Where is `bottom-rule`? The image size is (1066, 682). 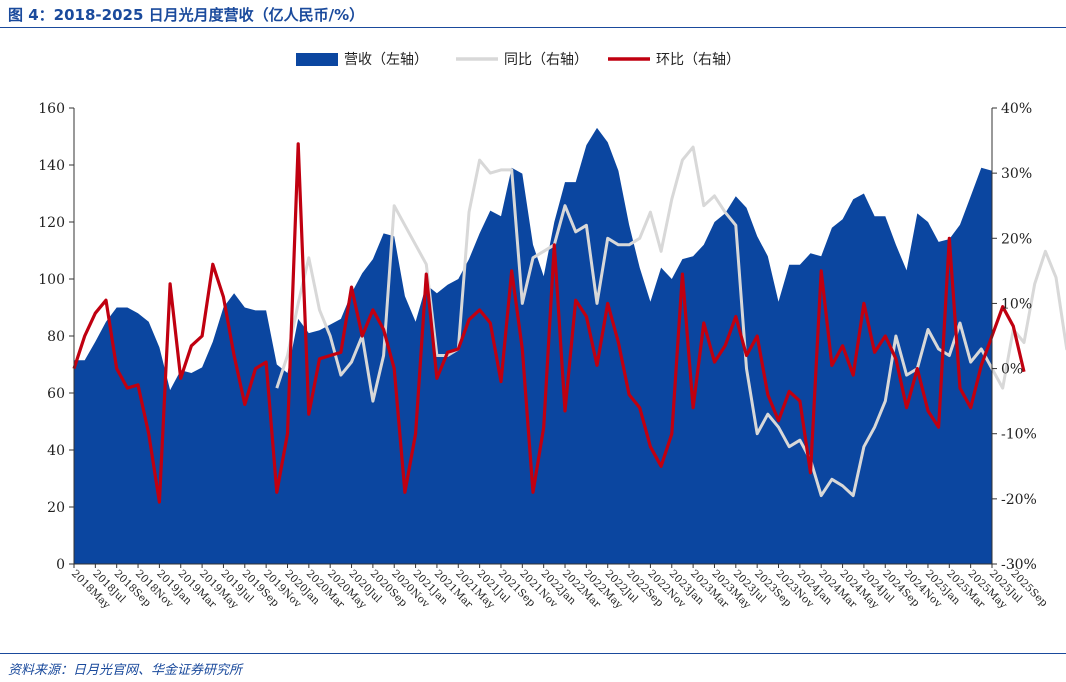 bottom-rule is located at coordinates (533, 653).